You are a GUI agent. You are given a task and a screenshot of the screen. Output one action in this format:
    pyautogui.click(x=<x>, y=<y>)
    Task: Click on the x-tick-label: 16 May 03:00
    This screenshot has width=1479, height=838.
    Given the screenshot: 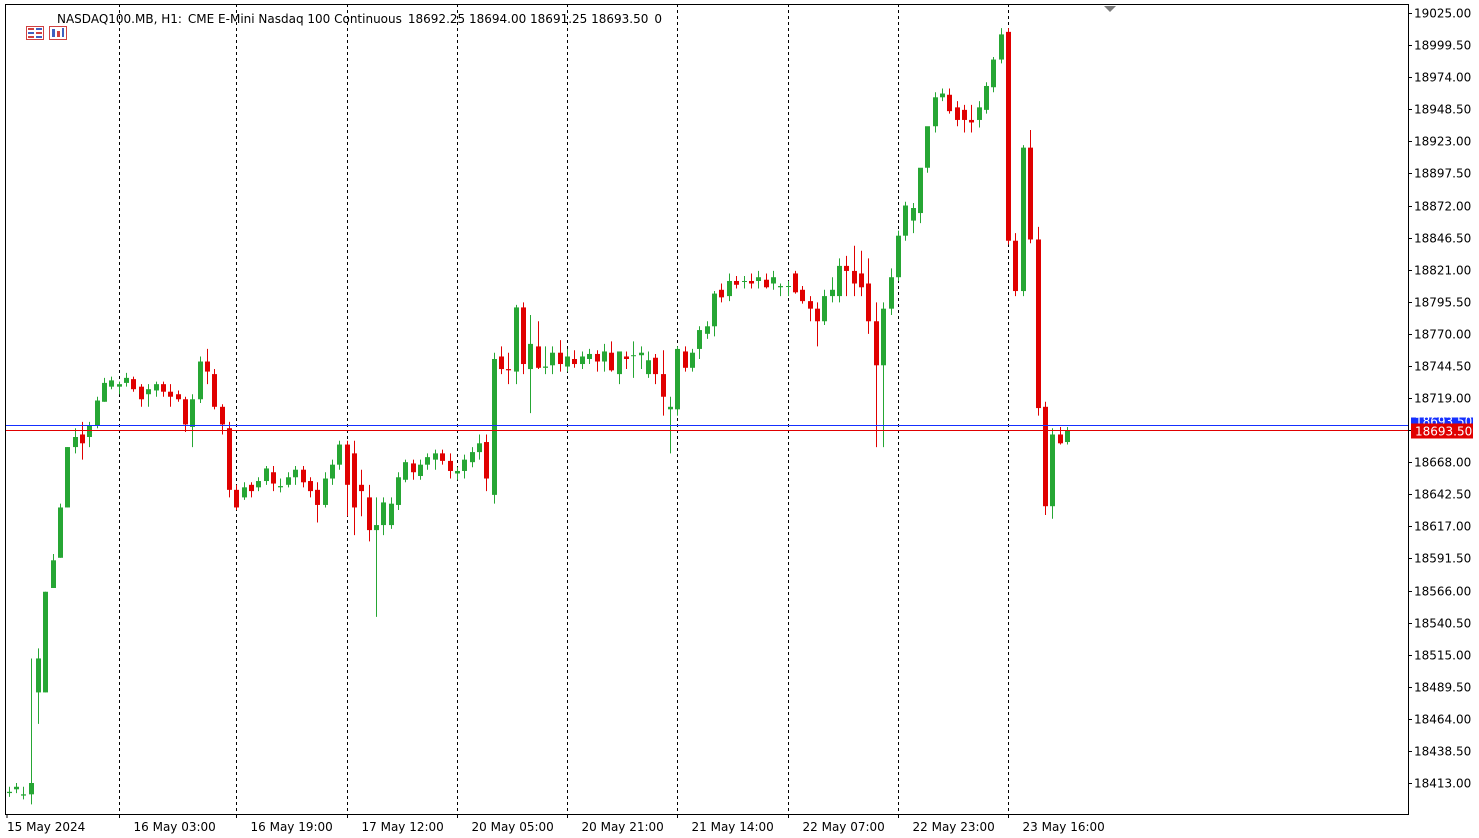 What is the action you would take?
    pyautogui.click(x=175, y=827)
    